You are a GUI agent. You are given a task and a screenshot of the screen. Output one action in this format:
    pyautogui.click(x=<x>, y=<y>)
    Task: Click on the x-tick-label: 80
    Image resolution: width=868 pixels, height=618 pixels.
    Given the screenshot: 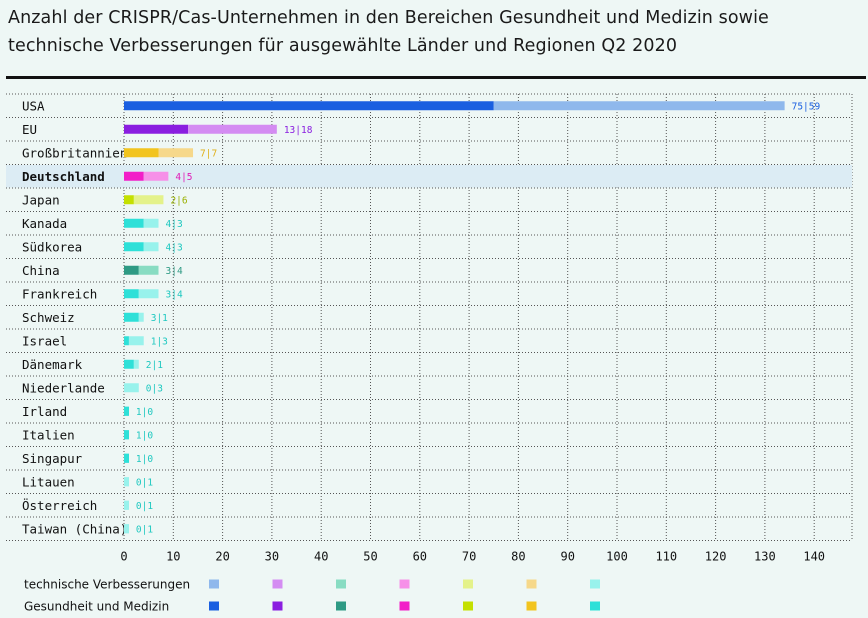 What is the action you would take?
    pyautogui.click(x=518, y=557)
    